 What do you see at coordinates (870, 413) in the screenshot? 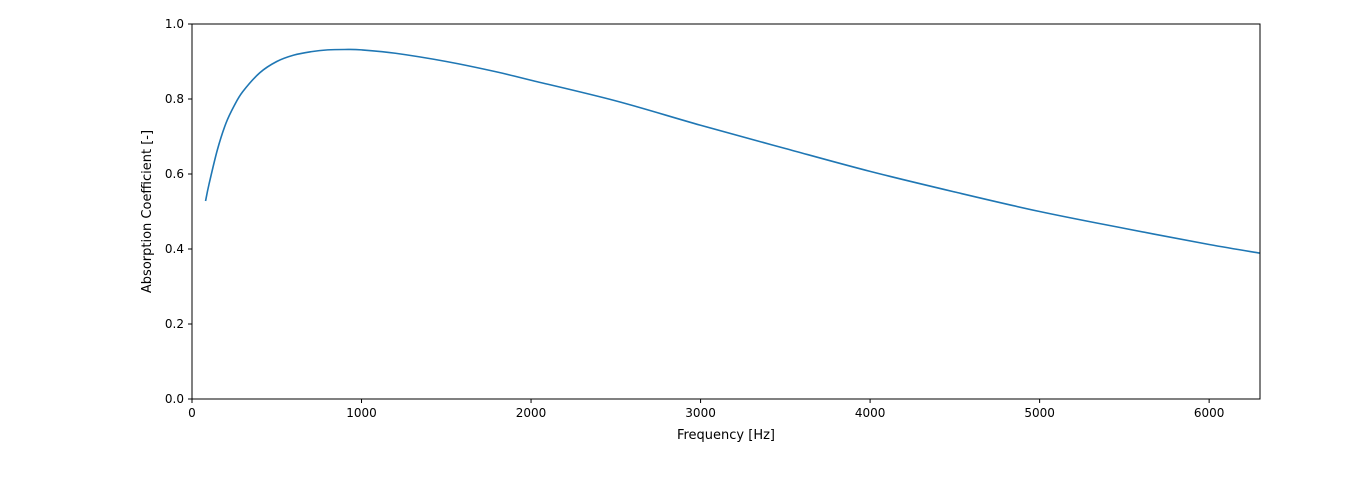
I see `x-tick-label: 4000` at bounding box center [870, 413].